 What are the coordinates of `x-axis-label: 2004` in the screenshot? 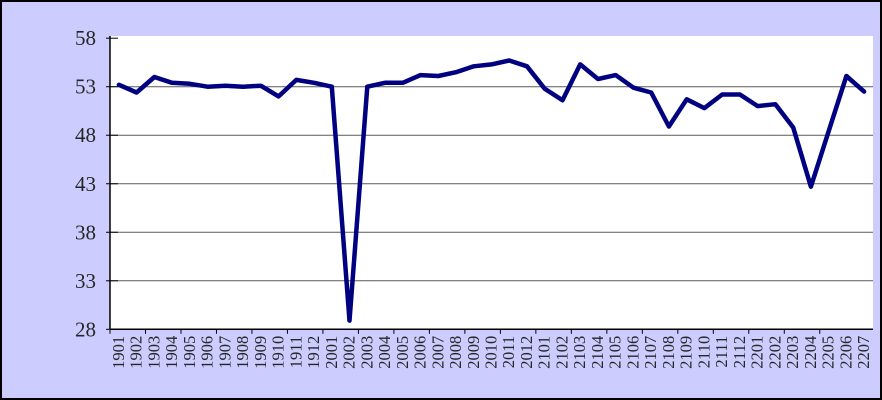 It's located at (384, 352).